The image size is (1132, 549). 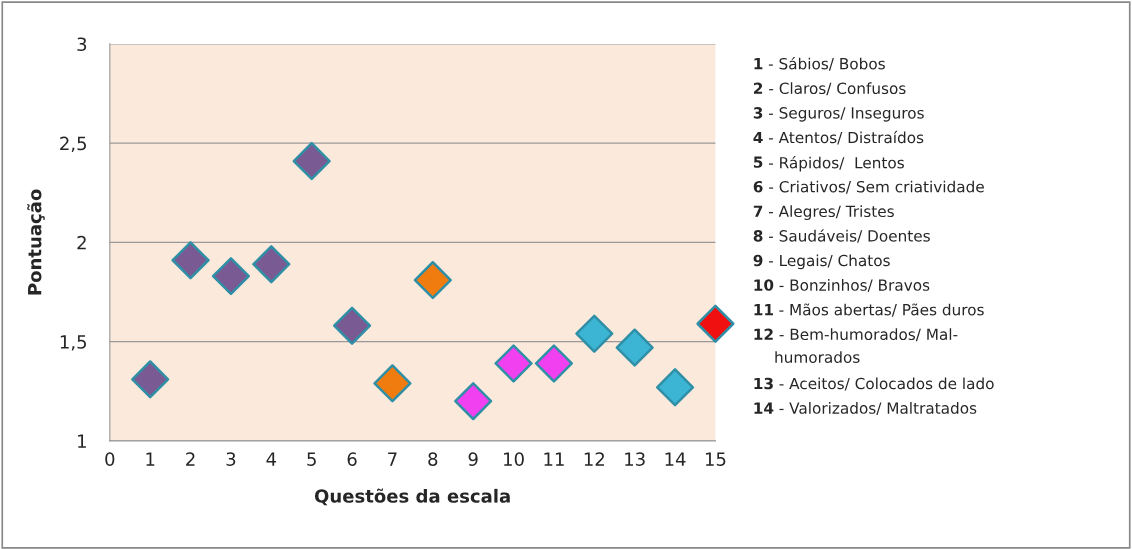 What do you see at coordinates (190, 459) in the screenshot?
I see `x-tick-label: 2` at bounding box center [190, 459].